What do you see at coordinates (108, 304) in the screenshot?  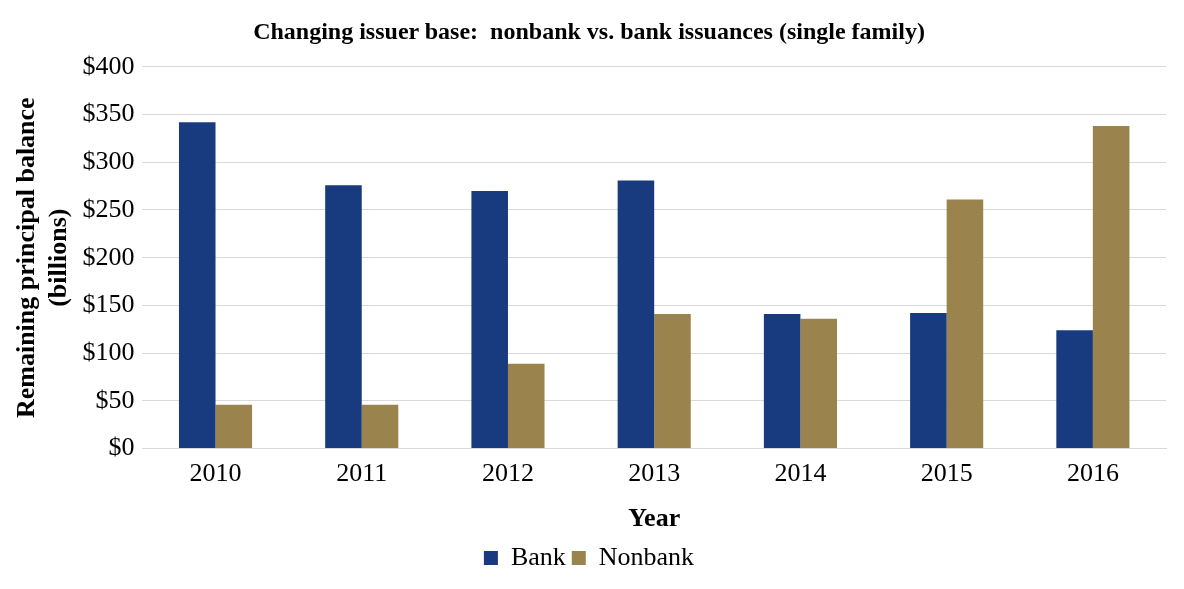 I see `y-tick-label: $150` at bounding box center [108, 304].